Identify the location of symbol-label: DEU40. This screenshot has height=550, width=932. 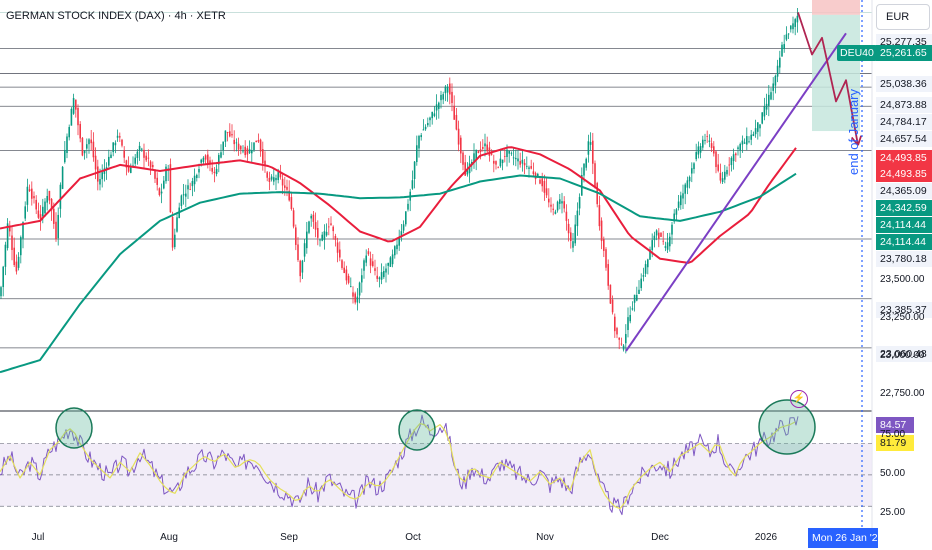
(857, 53).